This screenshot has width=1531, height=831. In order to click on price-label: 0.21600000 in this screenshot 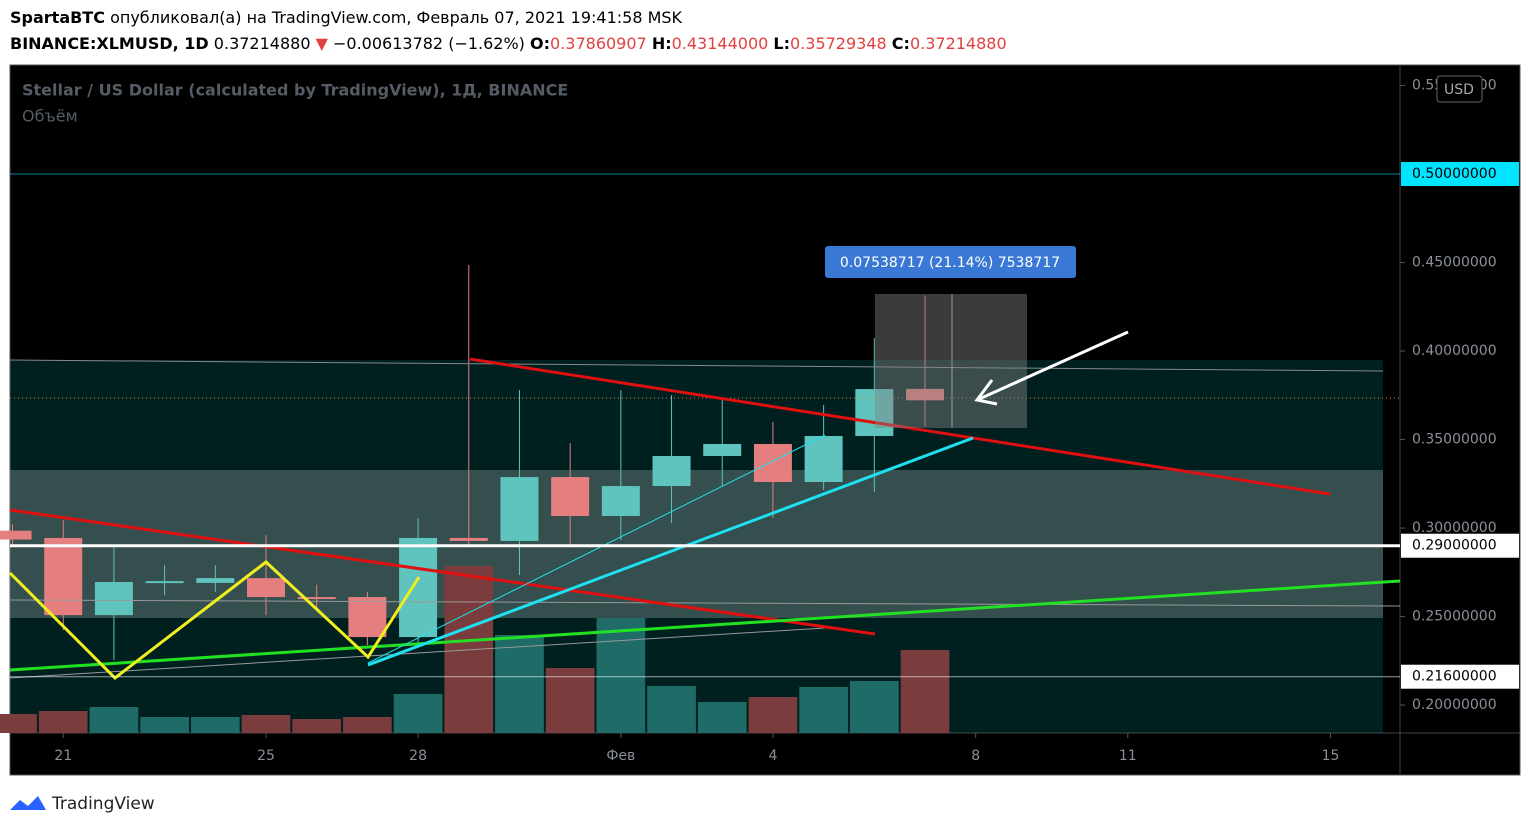, I will do `click(1454, 677)`.